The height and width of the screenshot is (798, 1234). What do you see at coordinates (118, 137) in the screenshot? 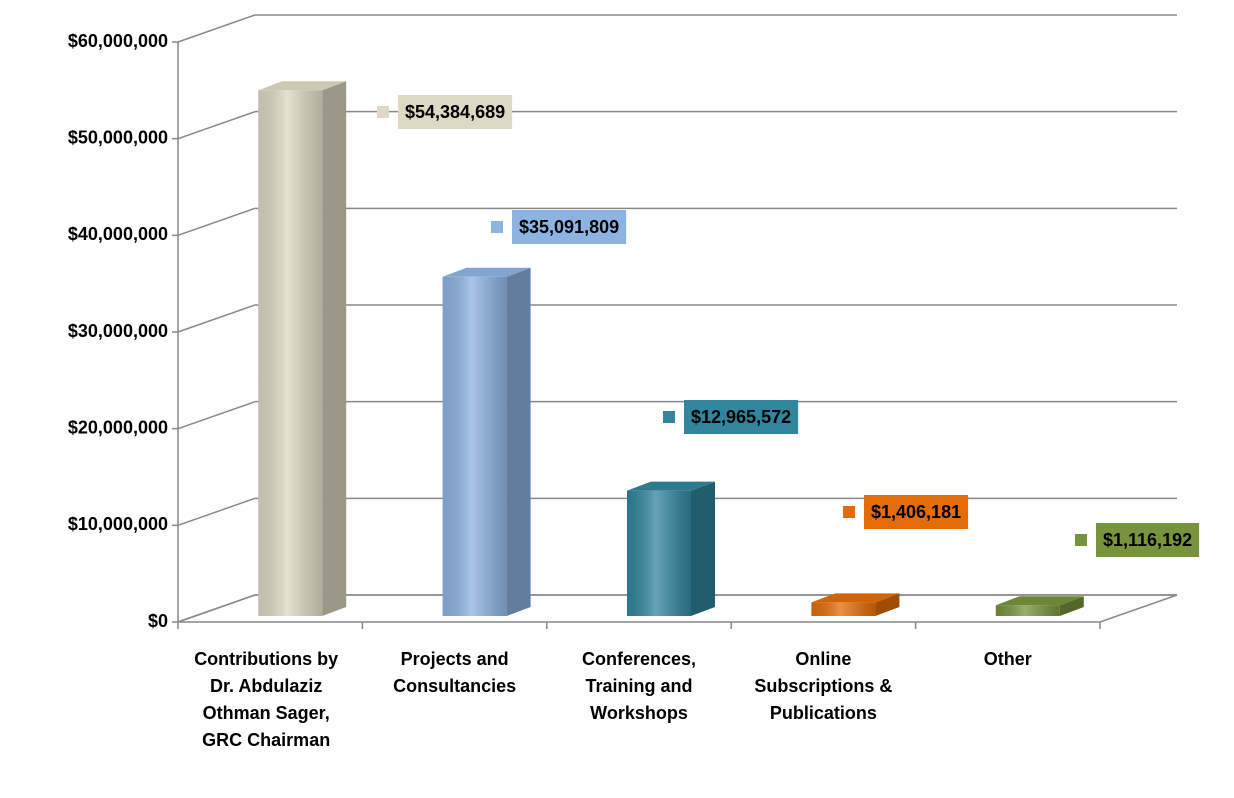
I see `y-tick-label: $50,000,000` at bounding box center [118, 137].